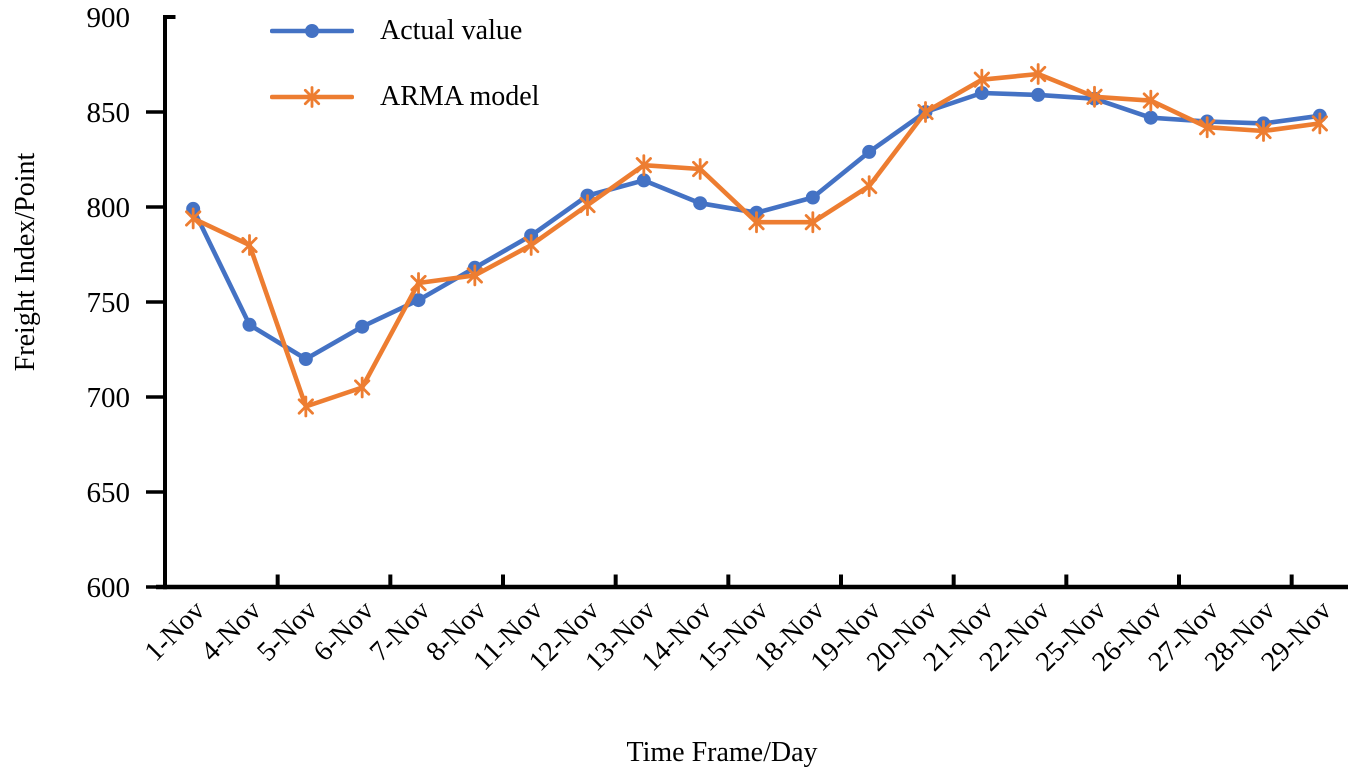  I want to click on x-tick-label: 1-Nov, so click(175, 631).